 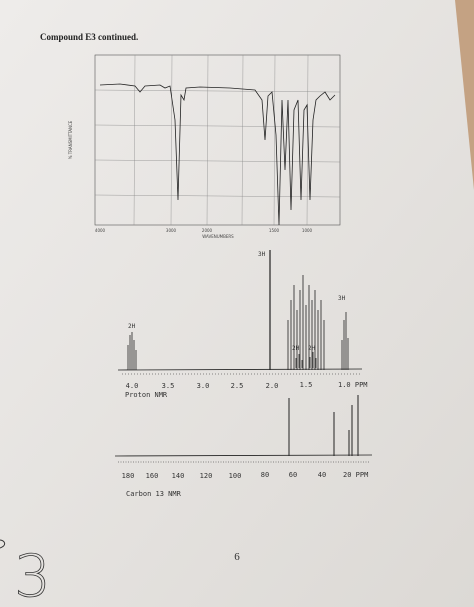 What do you see at coordinates (168, 386) in the screenshot?
I see `proton-tick: 3.5` at bounding box center [168, 386].